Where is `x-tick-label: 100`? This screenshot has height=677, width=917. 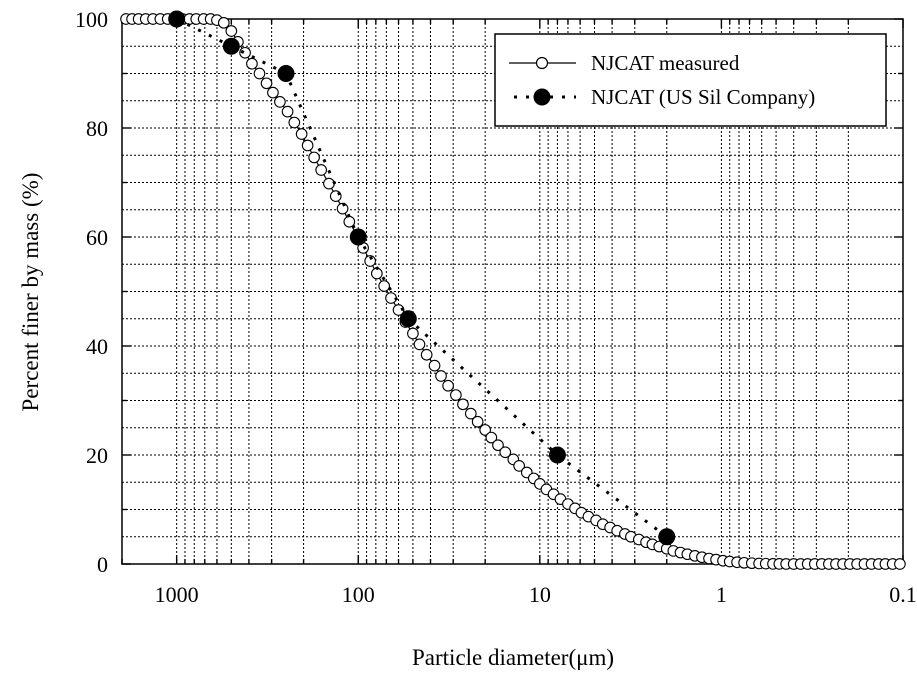 x-tick-label: 100 is located at coordinates (358, 594).